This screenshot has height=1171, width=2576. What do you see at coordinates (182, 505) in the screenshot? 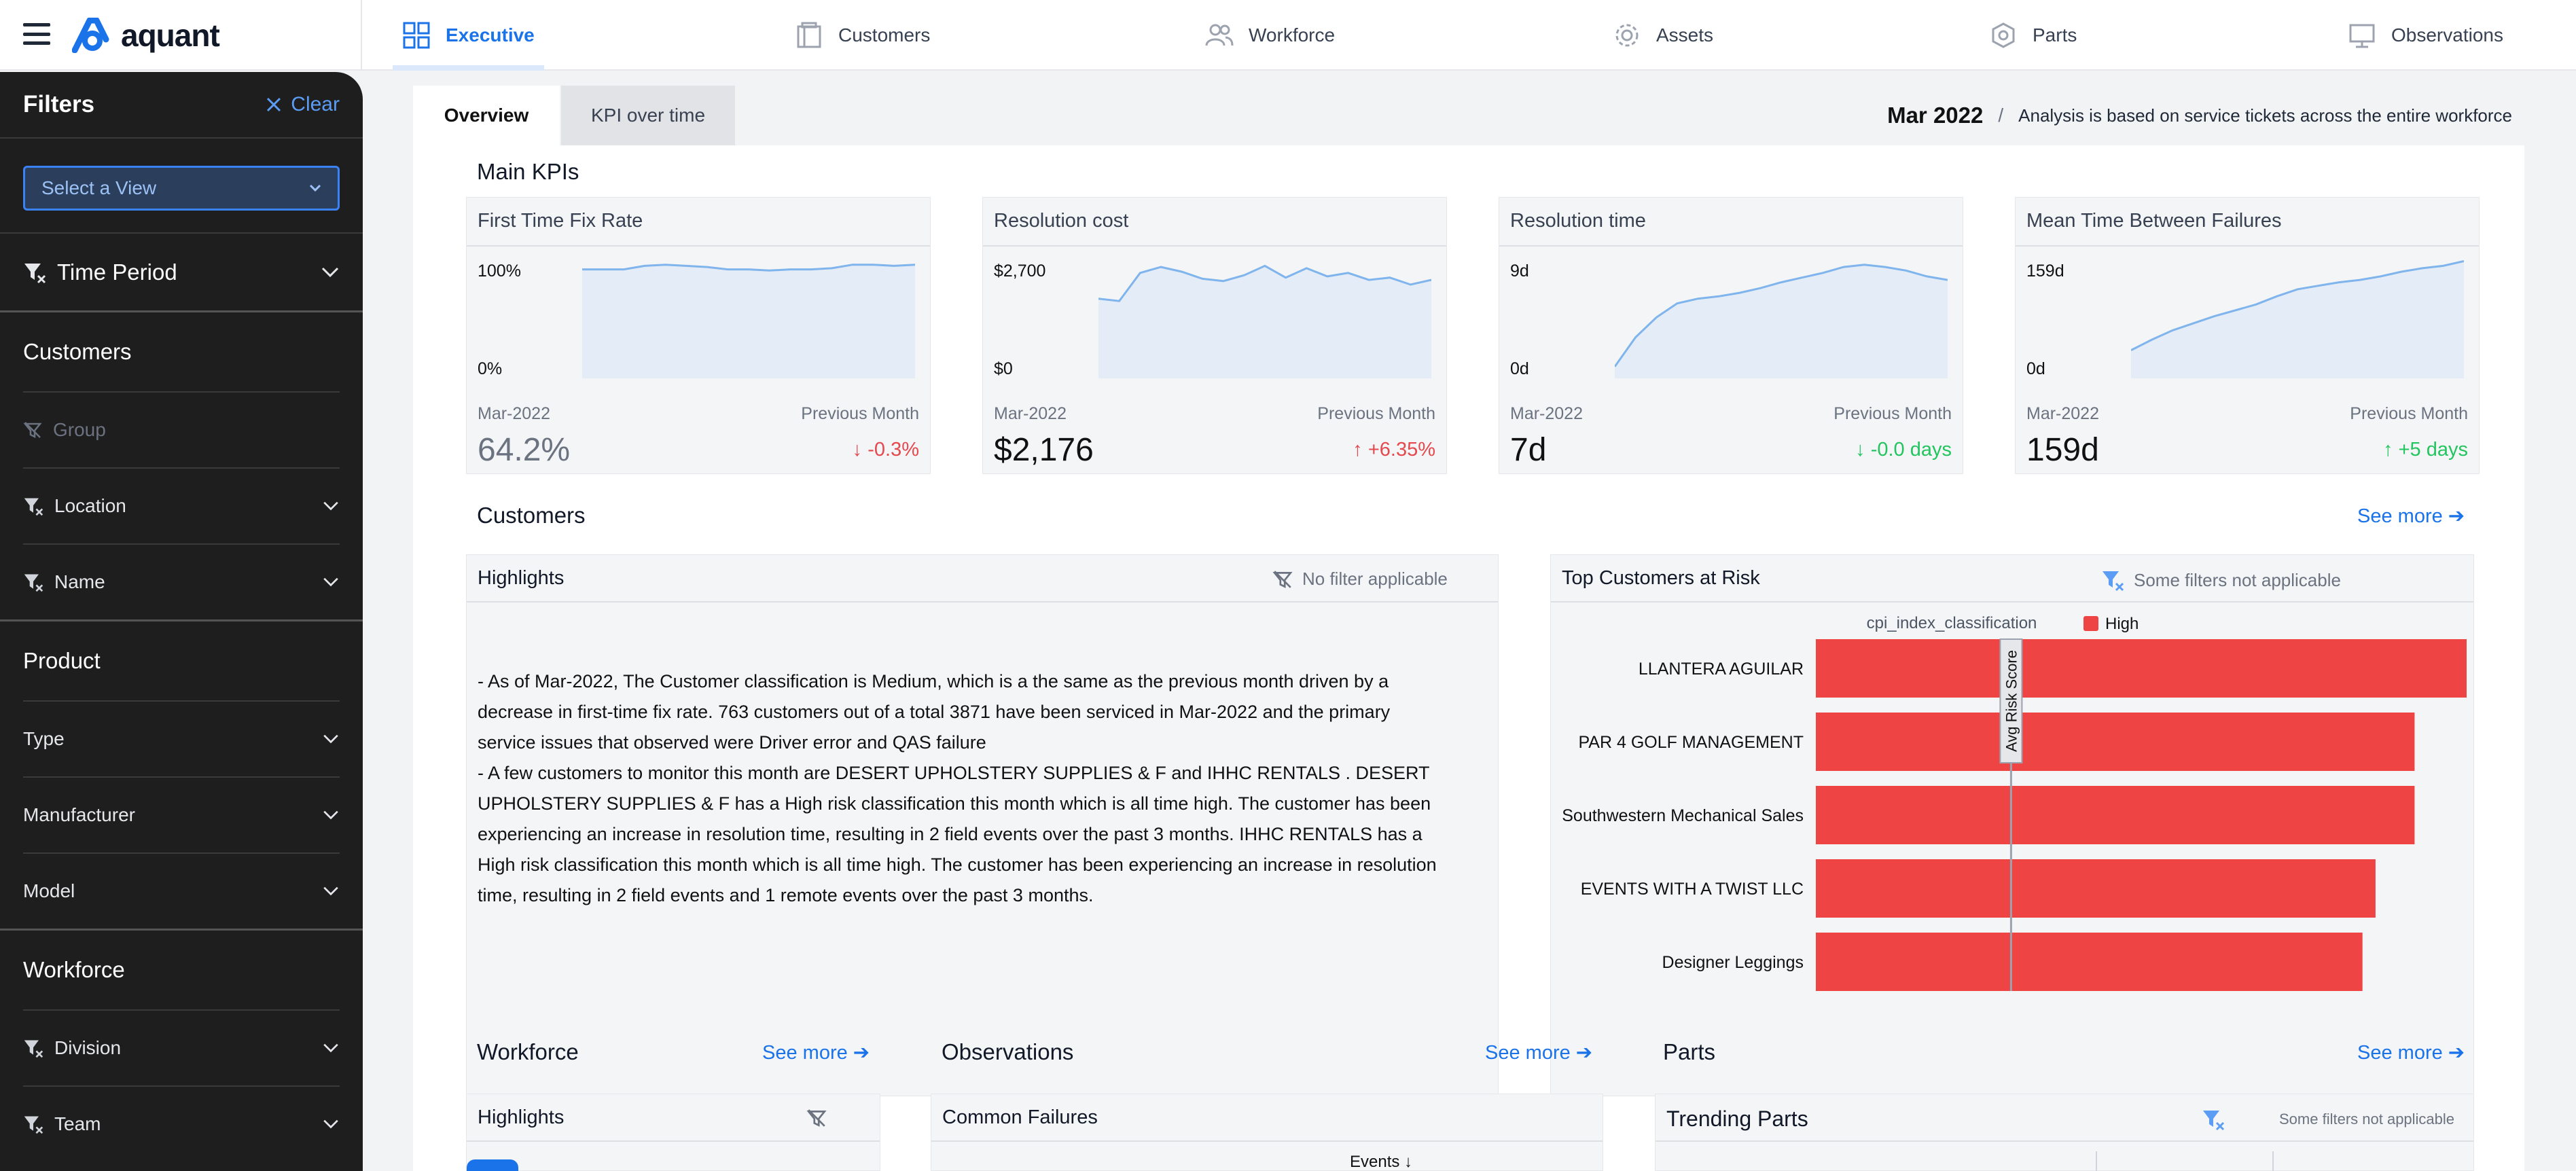
I see `filter-location: Location` at bounding box center [182, 505].